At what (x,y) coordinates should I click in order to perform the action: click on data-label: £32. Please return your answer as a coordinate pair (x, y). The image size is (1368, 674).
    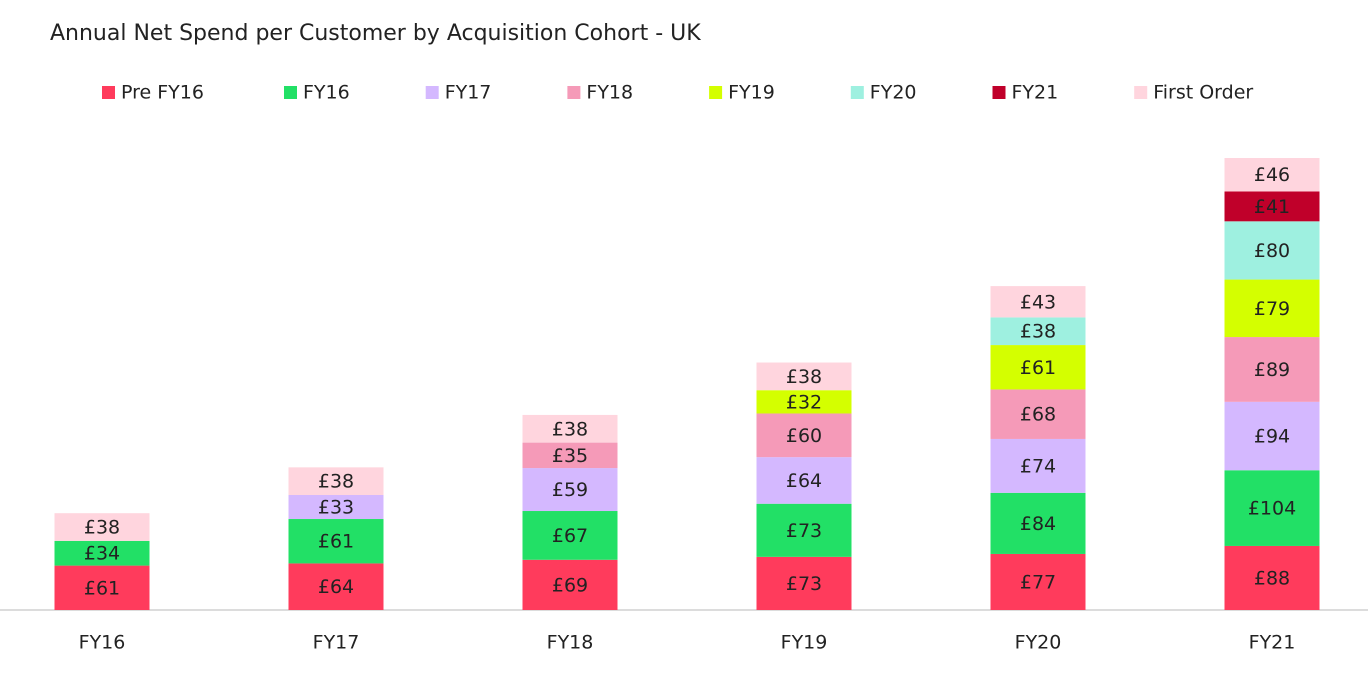
    Looking at the image, I should click on (804, 402).